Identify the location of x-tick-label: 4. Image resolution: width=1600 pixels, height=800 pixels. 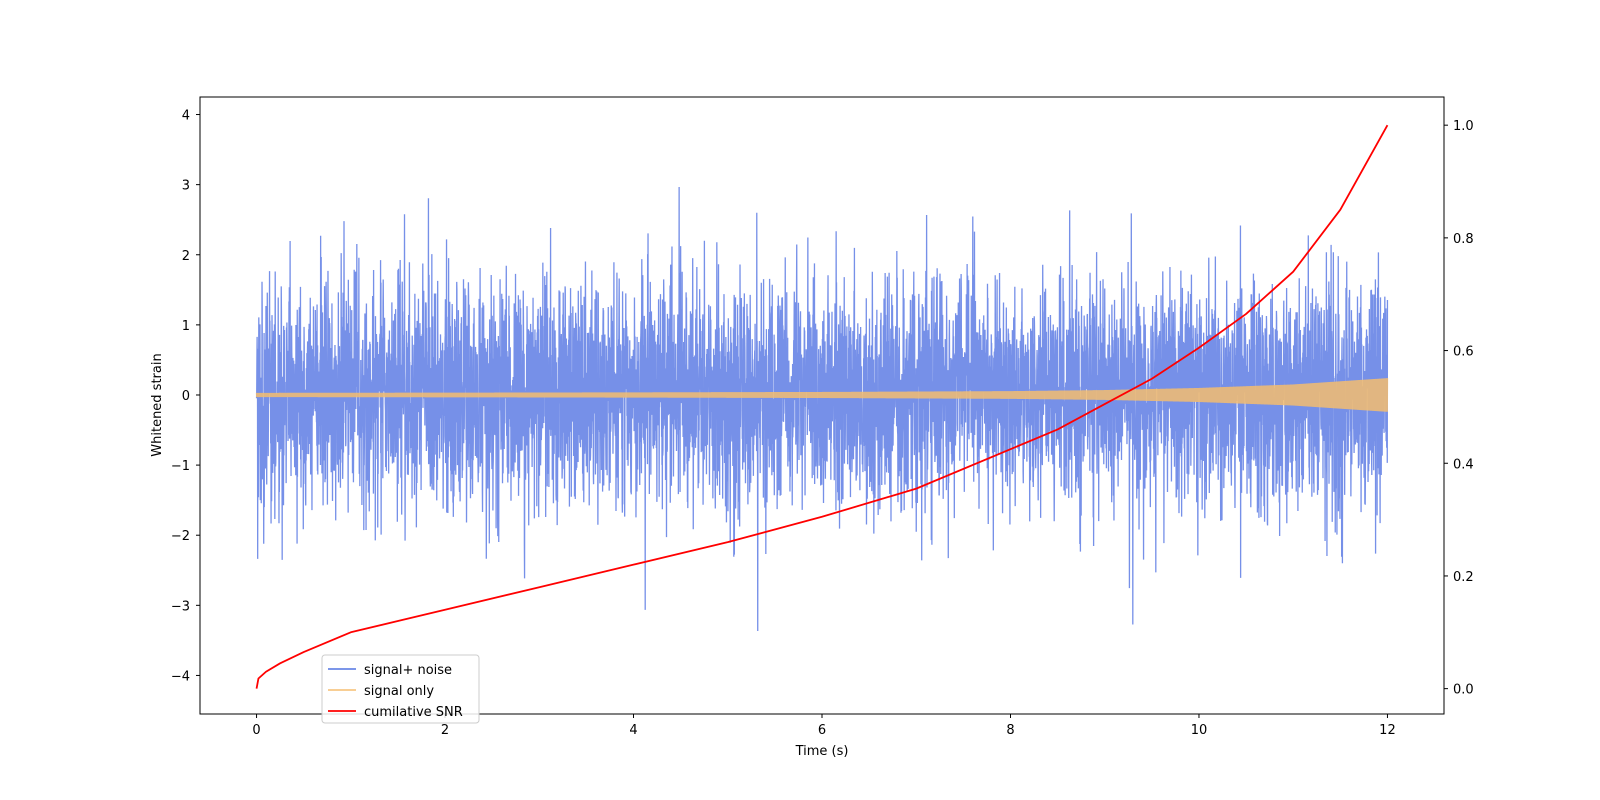
(633, 730).